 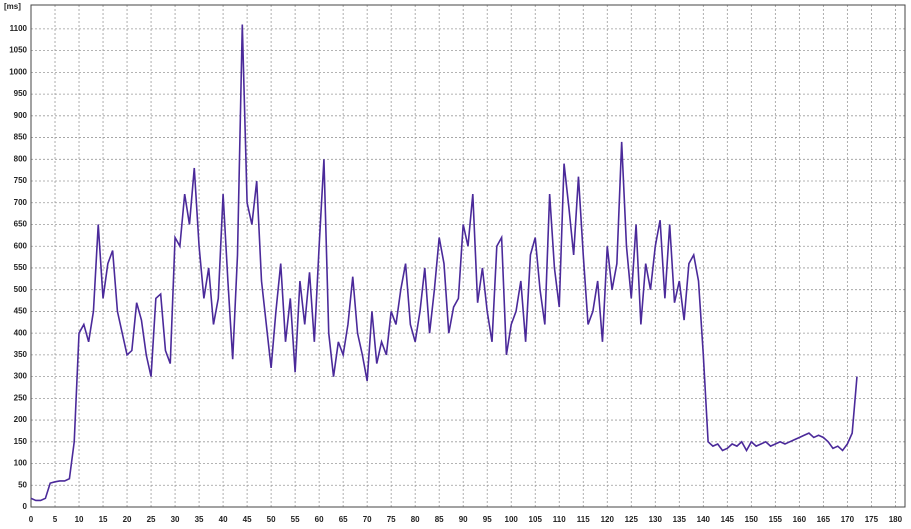 What do you see at coordinates (223, 519) in the screenshot?
I see `x-tick-label: 40` at bounding box center [223, 519].